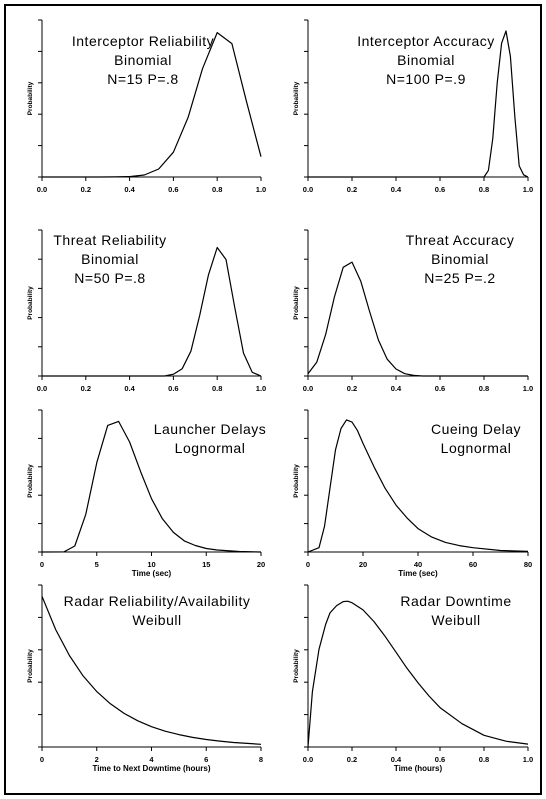  Describe the element at coordinates (396, 388) in the screenshot. I see `panel-4-x-tick-label: 0.4` at that location.